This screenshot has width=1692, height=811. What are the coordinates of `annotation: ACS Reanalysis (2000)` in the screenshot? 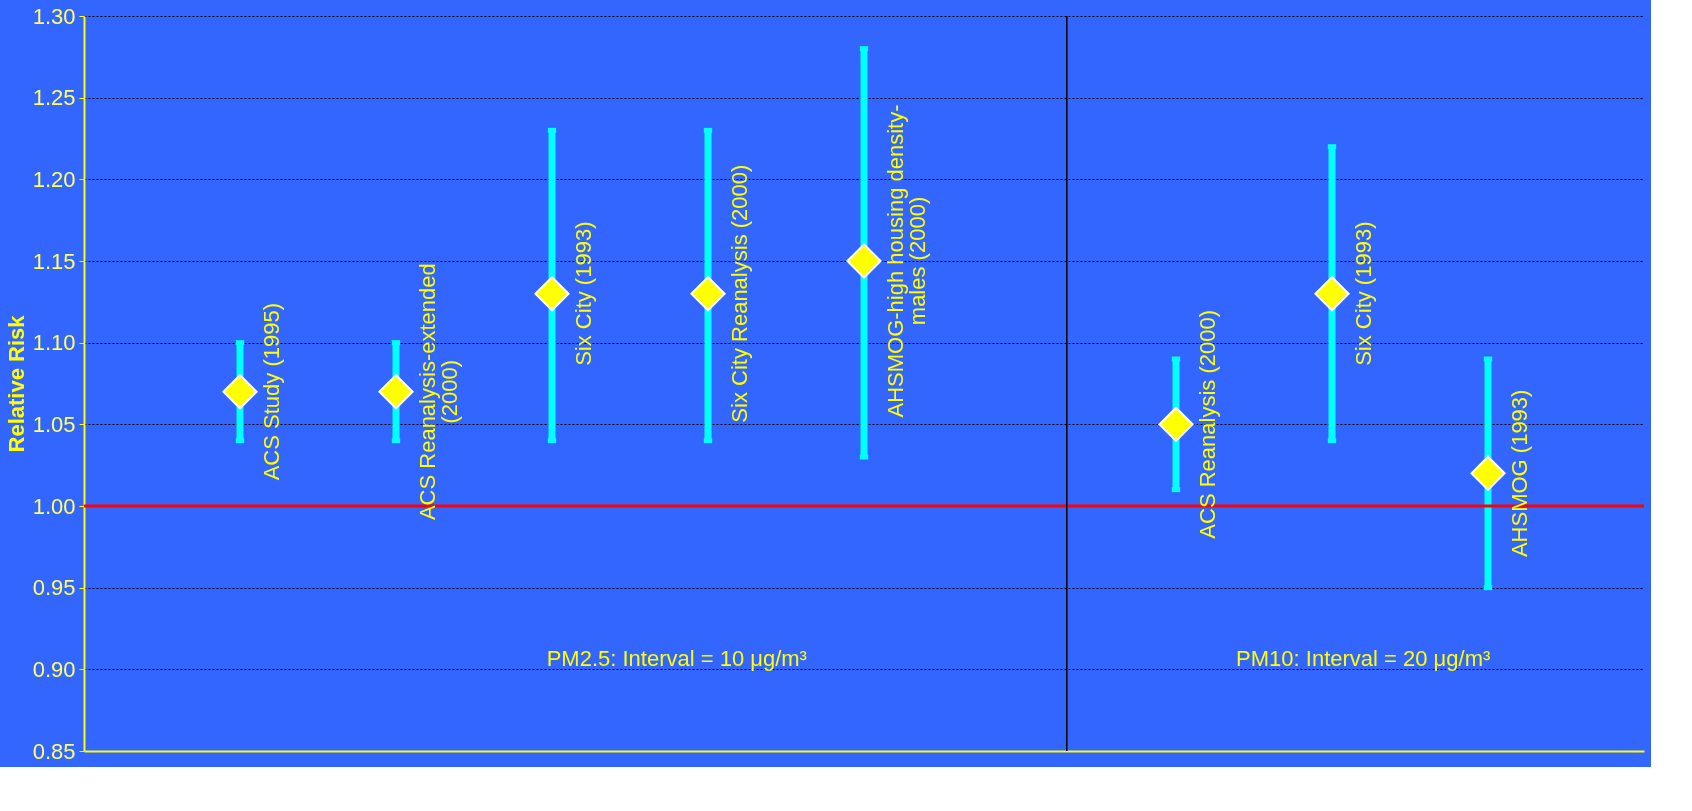 It's located at (1207, 424).